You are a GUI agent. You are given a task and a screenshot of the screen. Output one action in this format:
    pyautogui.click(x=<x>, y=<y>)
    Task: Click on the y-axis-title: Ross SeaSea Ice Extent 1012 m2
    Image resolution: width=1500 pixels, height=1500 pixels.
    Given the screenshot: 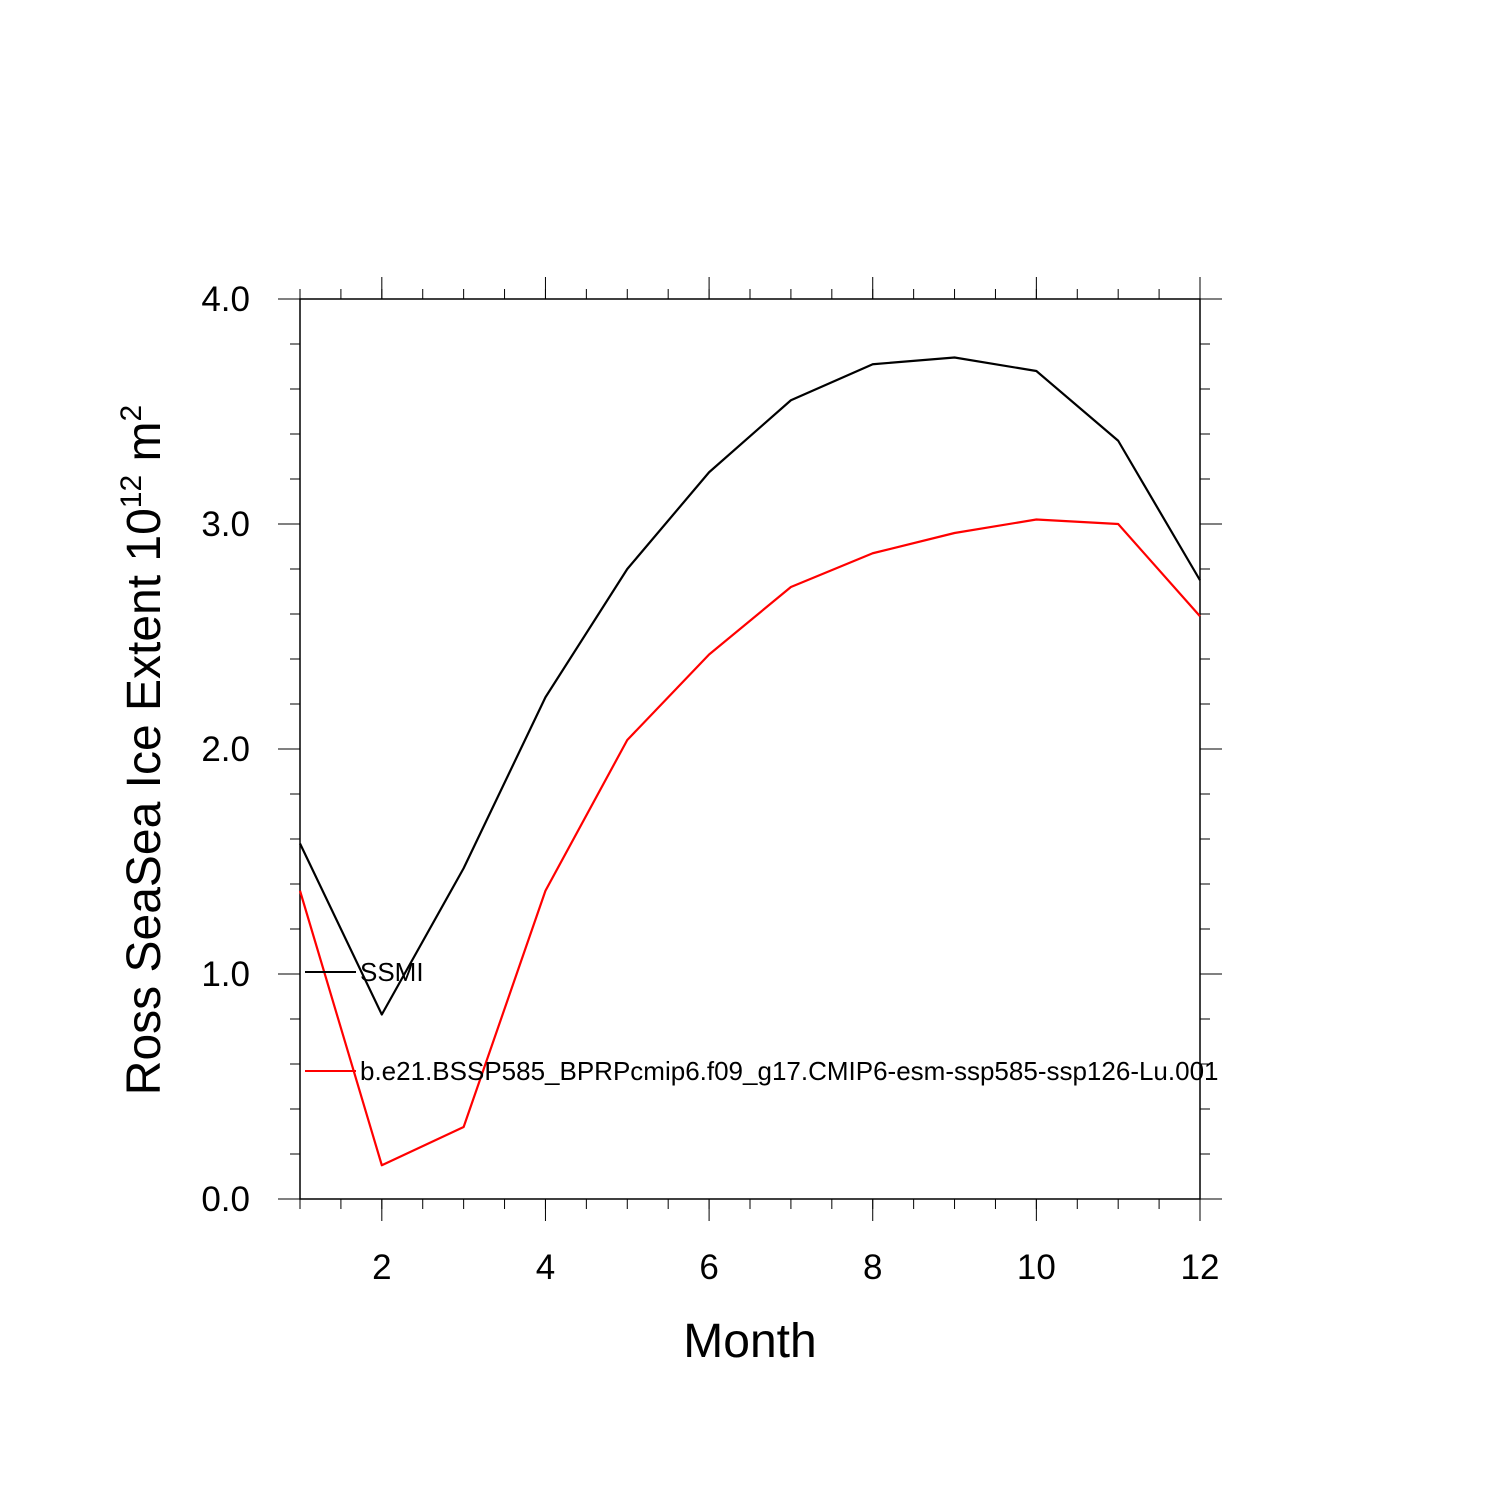 What is the action you would take?
    pyautogui.click(x=143, y=750)
    